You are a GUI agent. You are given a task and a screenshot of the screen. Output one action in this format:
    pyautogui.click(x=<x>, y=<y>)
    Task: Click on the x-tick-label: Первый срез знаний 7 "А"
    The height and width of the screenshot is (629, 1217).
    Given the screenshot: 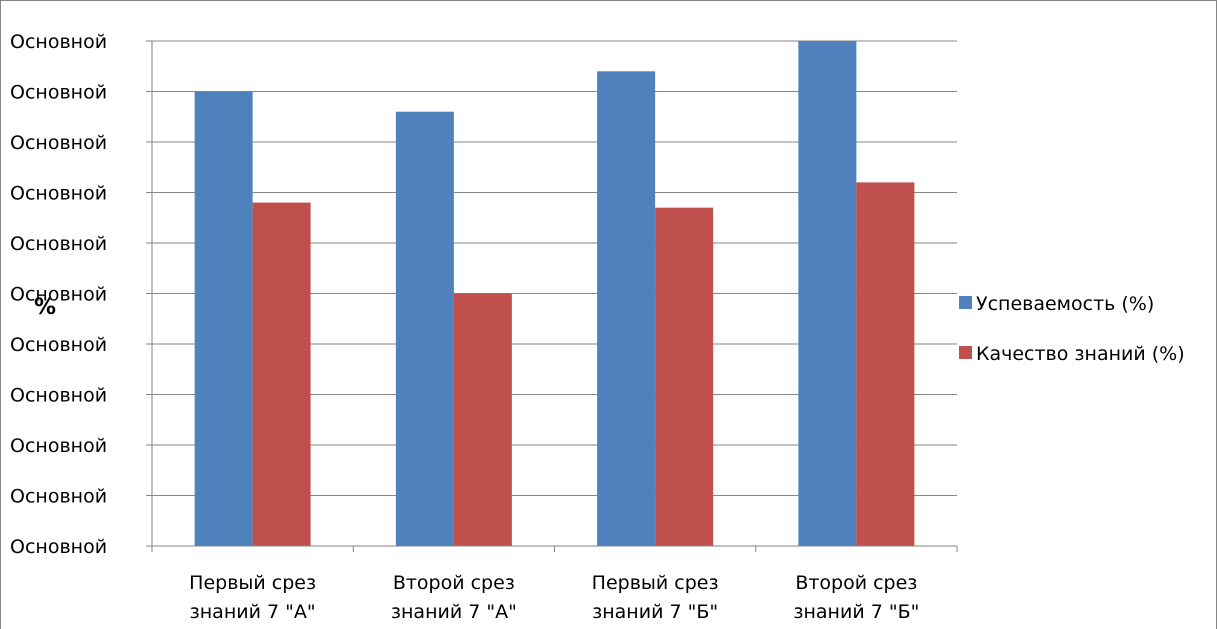 What is the action you would take?
    pyautogui.click(x=252, y=597)
    